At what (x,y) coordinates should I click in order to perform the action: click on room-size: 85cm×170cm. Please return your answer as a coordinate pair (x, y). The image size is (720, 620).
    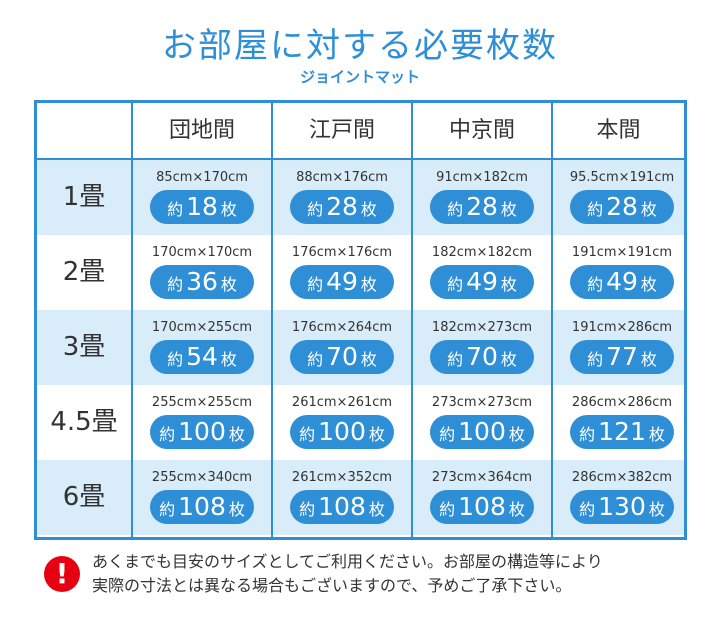
    Looking at the image, I should click on (202, 177).